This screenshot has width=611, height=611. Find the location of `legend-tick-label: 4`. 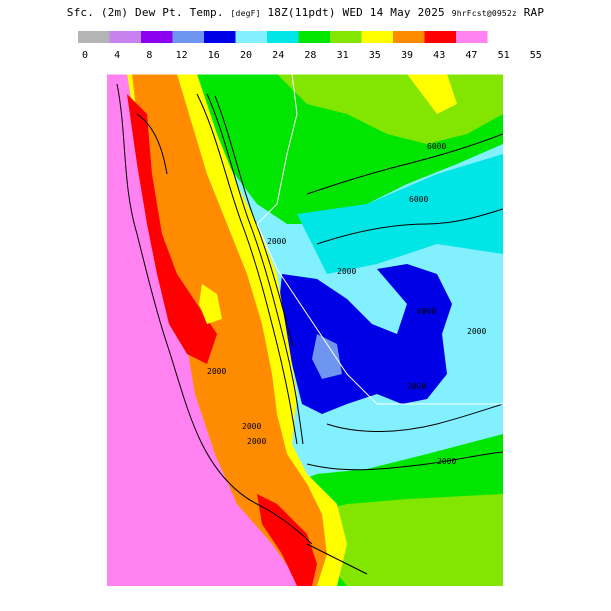

legend-tick-label: 4 is located at coordinates (117, 55).